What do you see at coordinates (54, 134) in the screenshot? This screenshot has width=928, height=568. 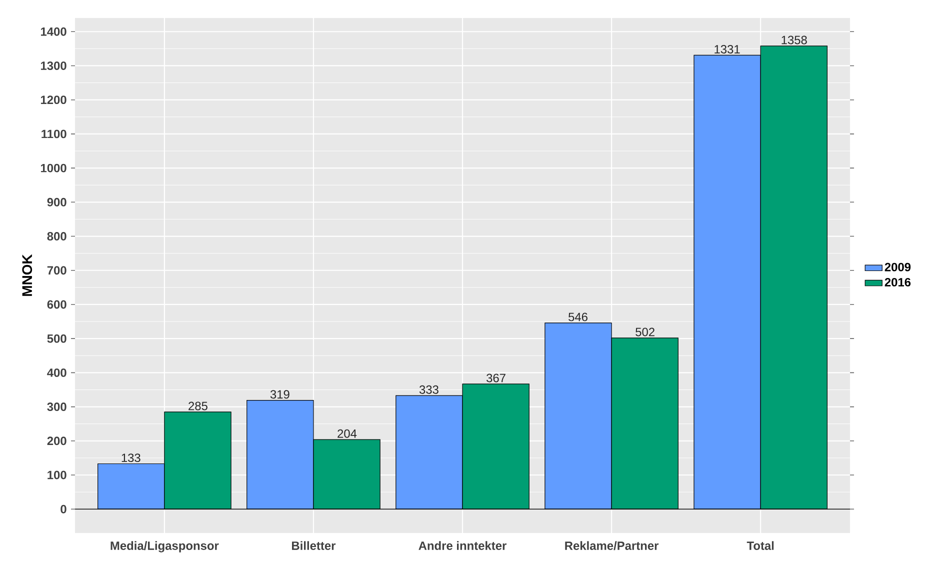 I see `y-tick-label: 1100` at bounding box center [54, 134].